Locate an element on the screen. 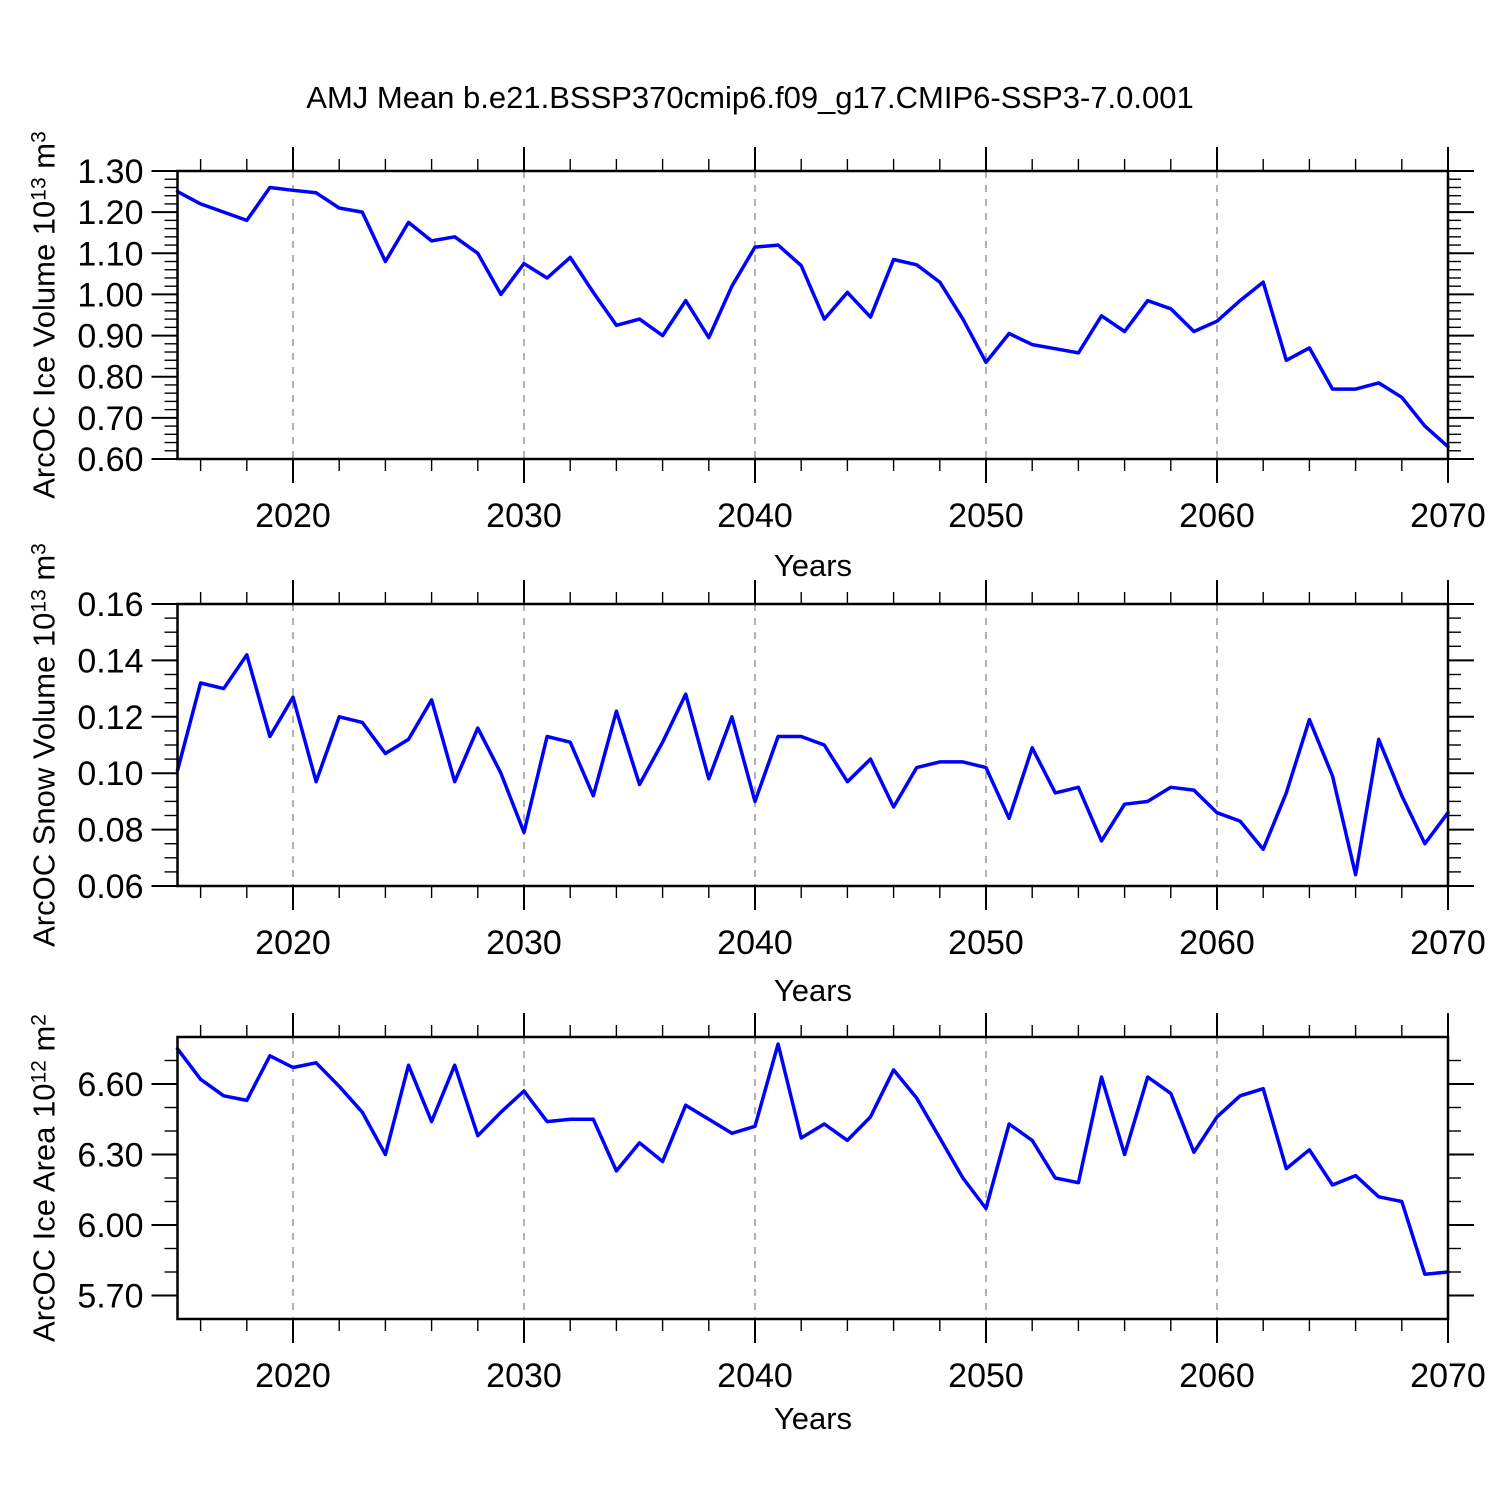 The height and width of the screenshot is (1500, 1500). y-axis-title-ice-area: ArcOC Ice Area 1012 m2 is located at coordinates (43, 1178).